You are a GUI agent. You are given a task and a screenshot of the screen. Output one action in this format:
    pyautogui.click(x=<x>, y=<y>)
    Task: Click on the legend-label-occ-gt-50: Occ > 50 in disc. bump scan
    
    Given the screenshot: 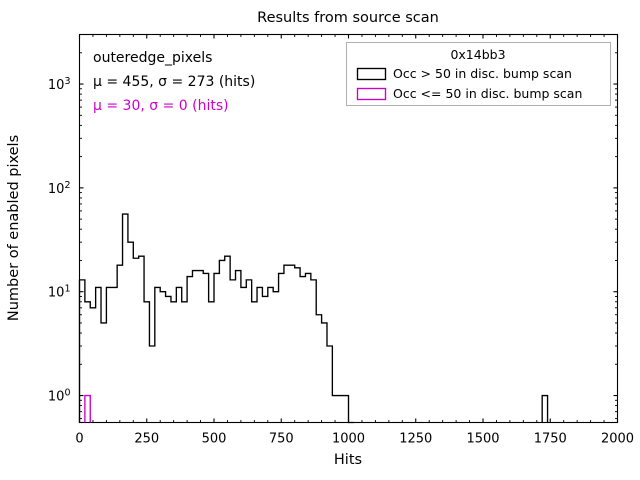 What is the action you would take?
    pyautogui.click(x=482, y=73)
    